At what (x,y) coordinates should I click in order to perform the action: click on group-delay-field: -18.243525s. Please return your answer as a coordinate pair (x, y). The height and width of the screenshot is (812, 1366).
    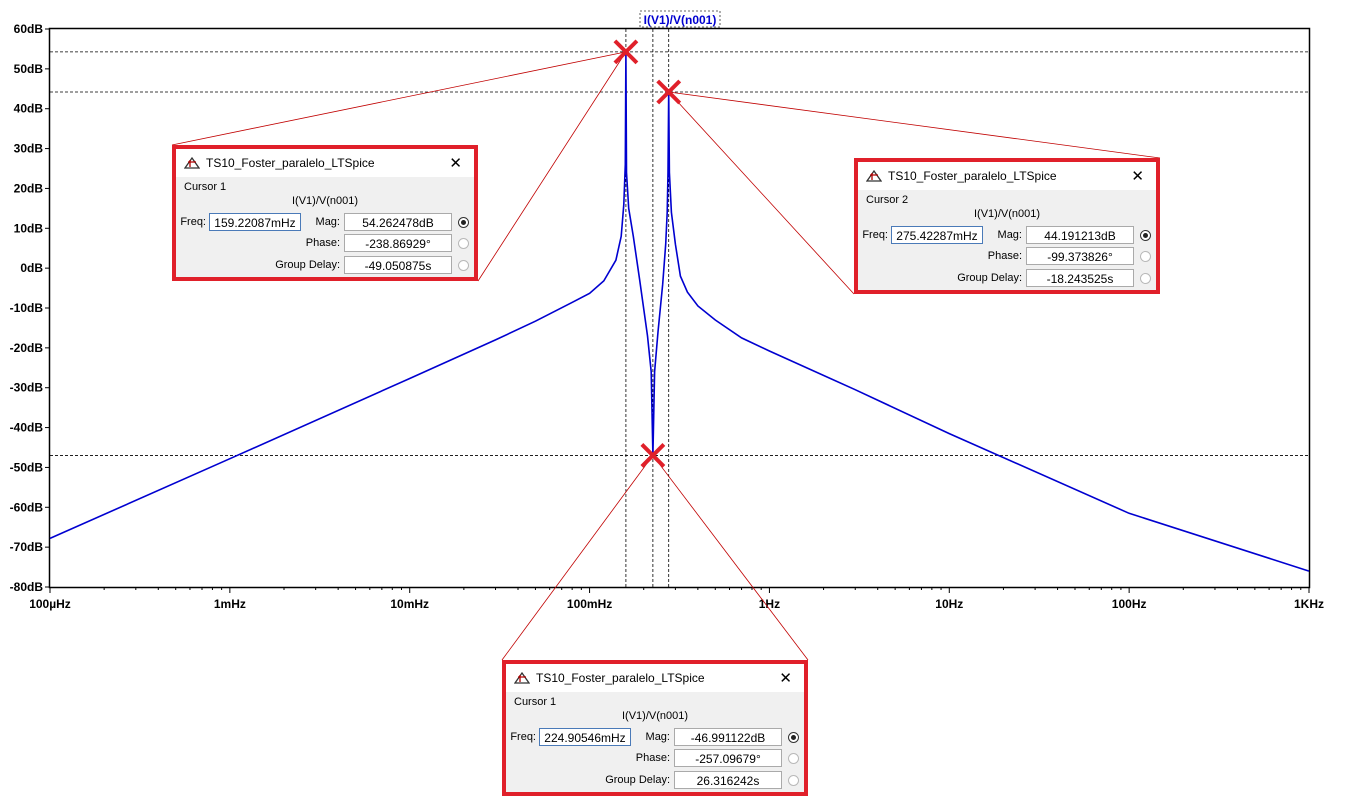
    Looking at the image, I should click on (1080, 278).